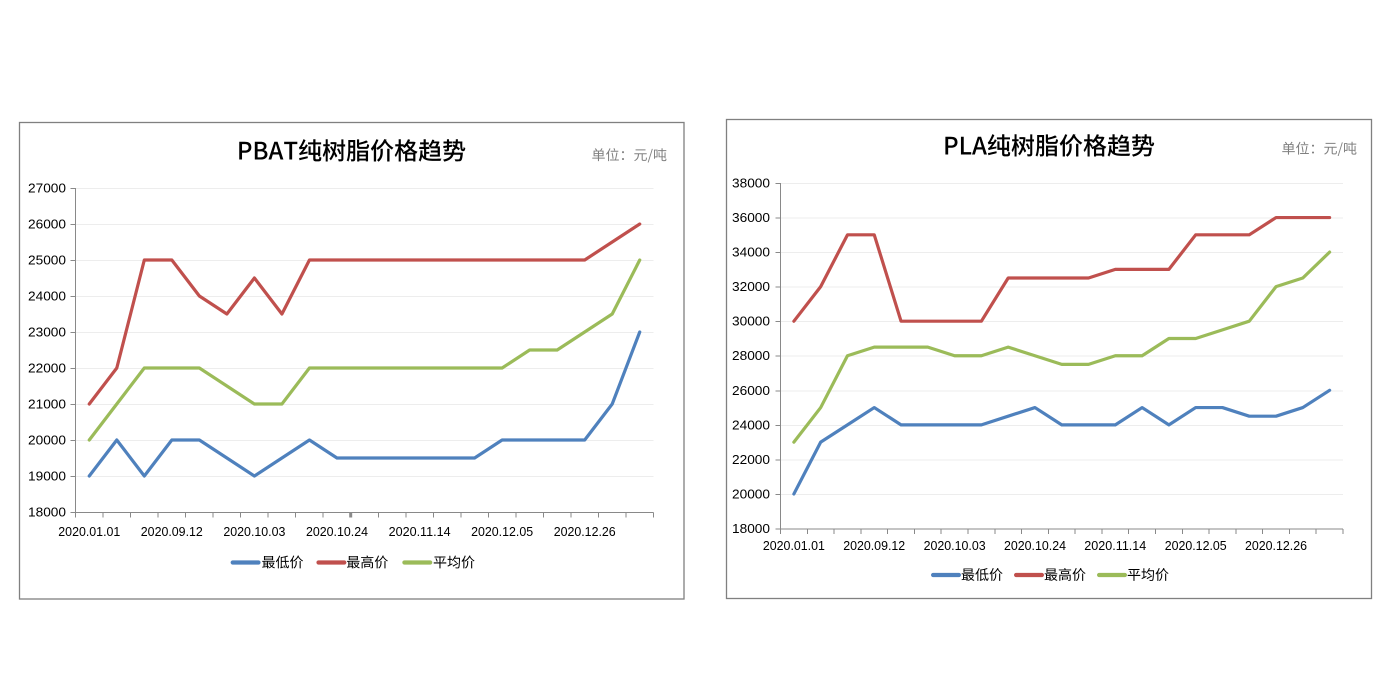  What do you see at coordinates (751, 184) in the screenshot?
I see `svg-text: 38000` at bounding box center [751, 184].